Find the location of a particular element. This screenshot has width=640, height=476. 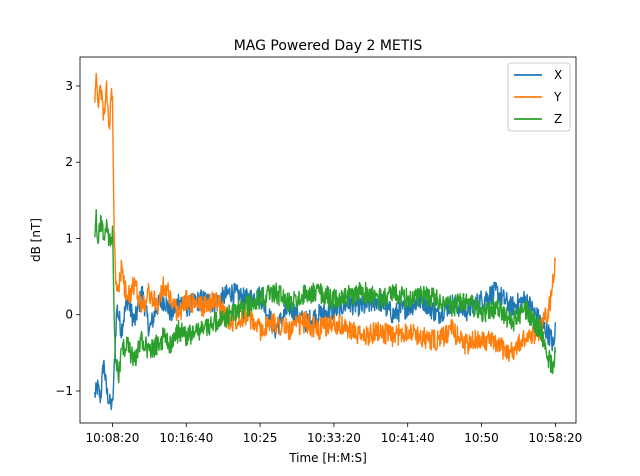

x-tick-label: 10:41:40 is located at coordinates (408, 438).